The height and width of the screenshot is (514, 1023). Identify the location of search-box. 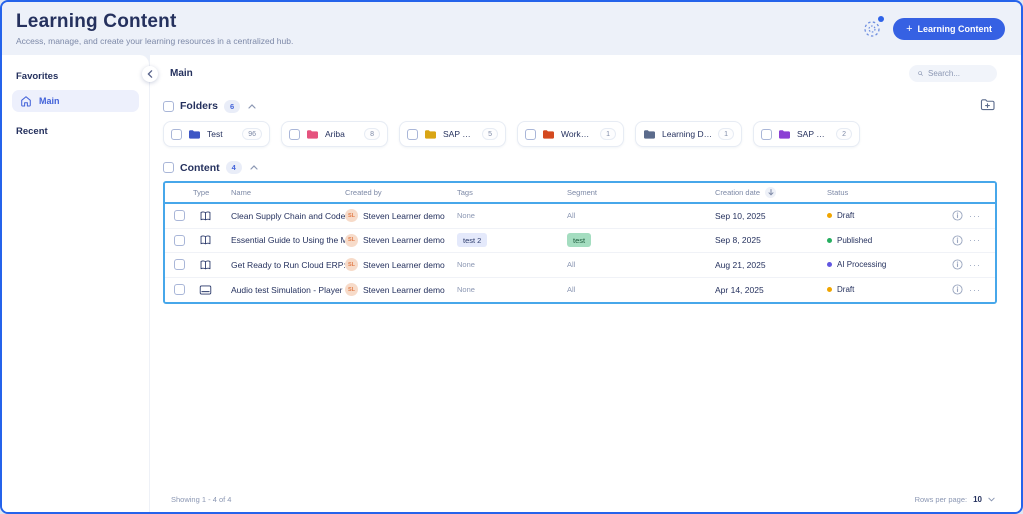
(953, 73).